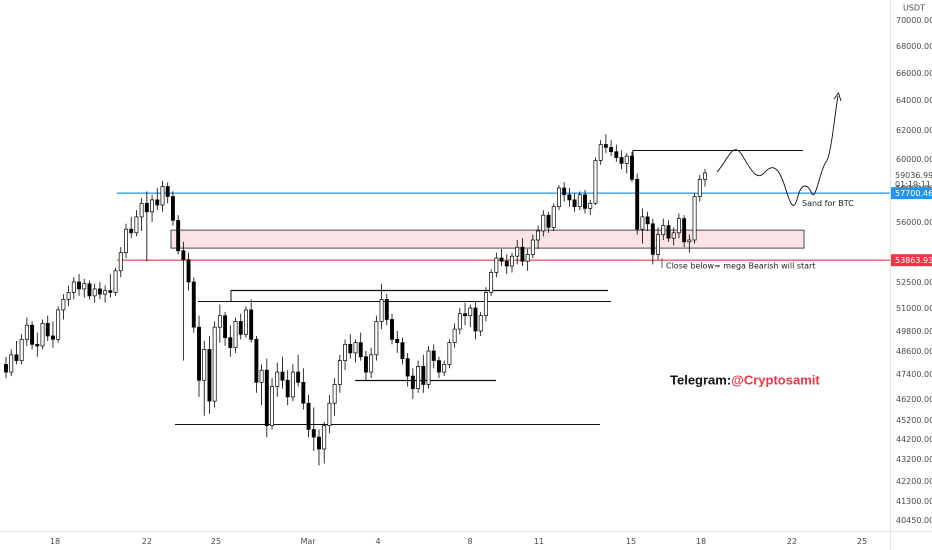 The height and width of the screenshot is (550, 932). What do you see at coordinates (377, 541) in the screenshot?
I see `time-tick-label: 4` at bounding box center [377, 541].